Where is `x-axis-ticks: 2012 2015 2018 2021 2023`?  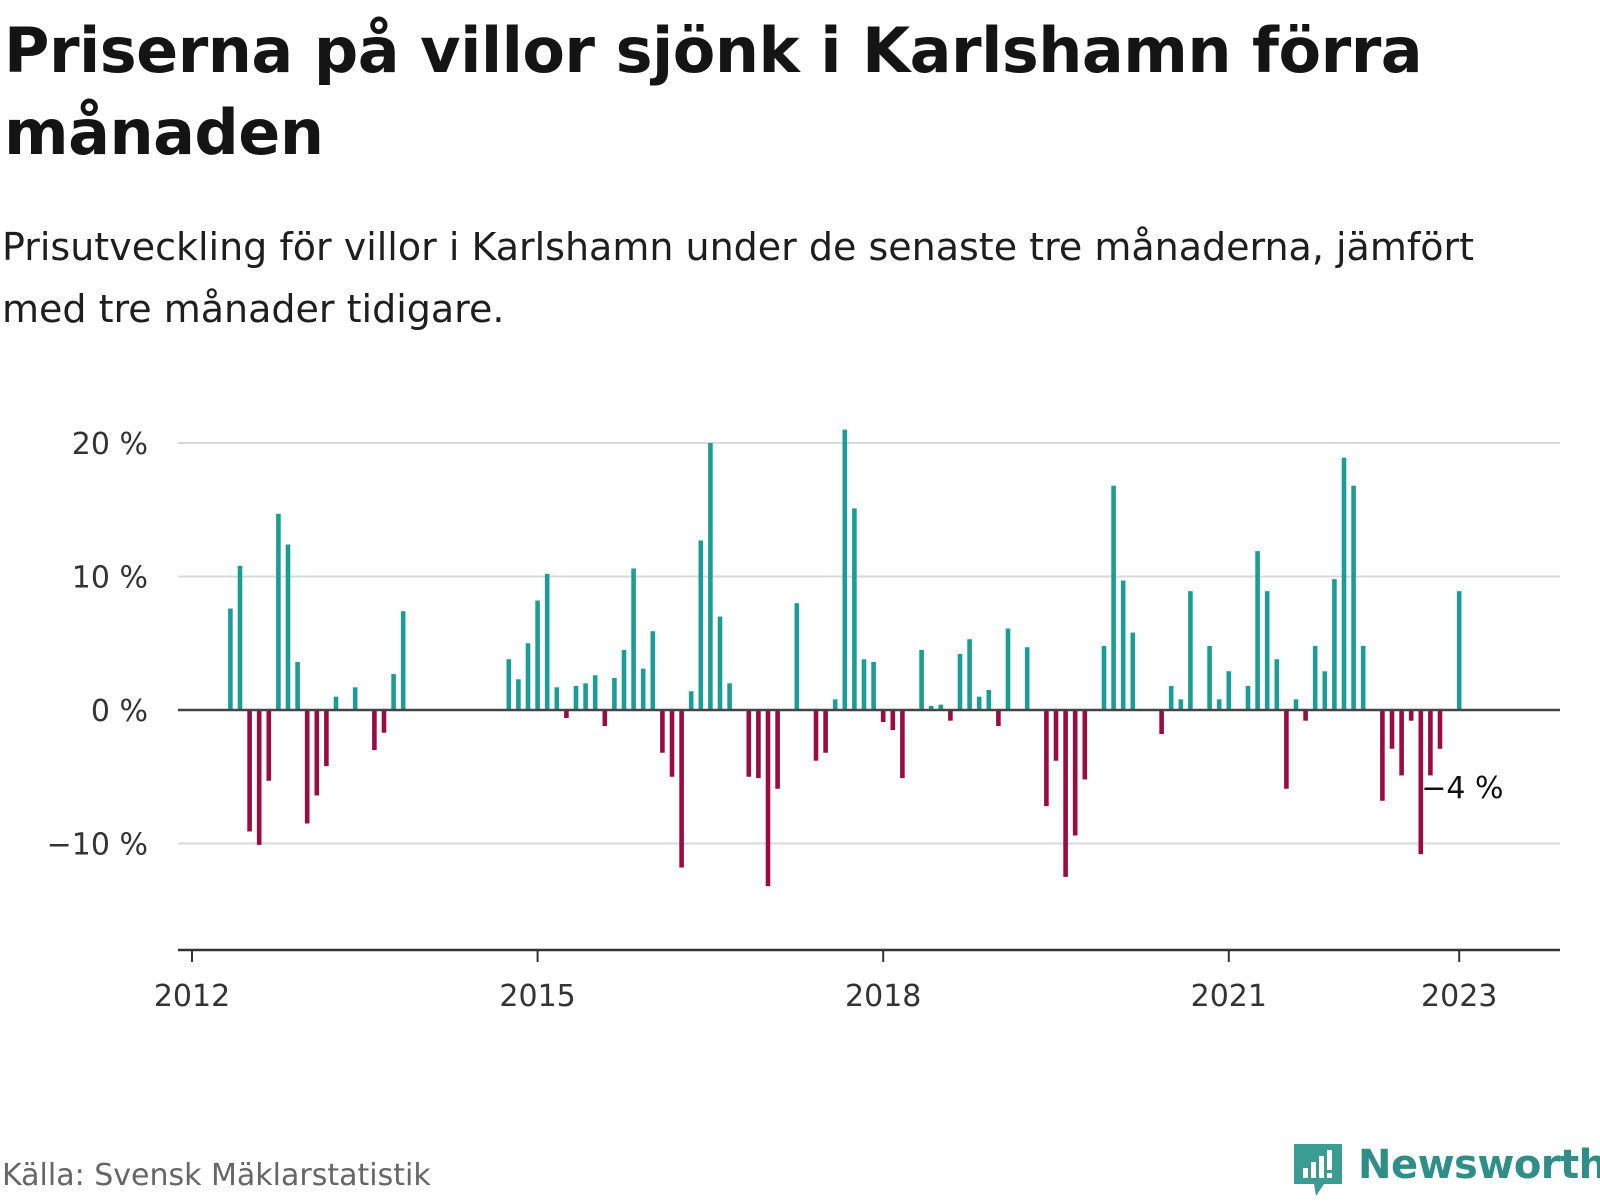 x-axis-ticks: 2012 2015 2018 2021 2023 is located at coordinates (825, 982).